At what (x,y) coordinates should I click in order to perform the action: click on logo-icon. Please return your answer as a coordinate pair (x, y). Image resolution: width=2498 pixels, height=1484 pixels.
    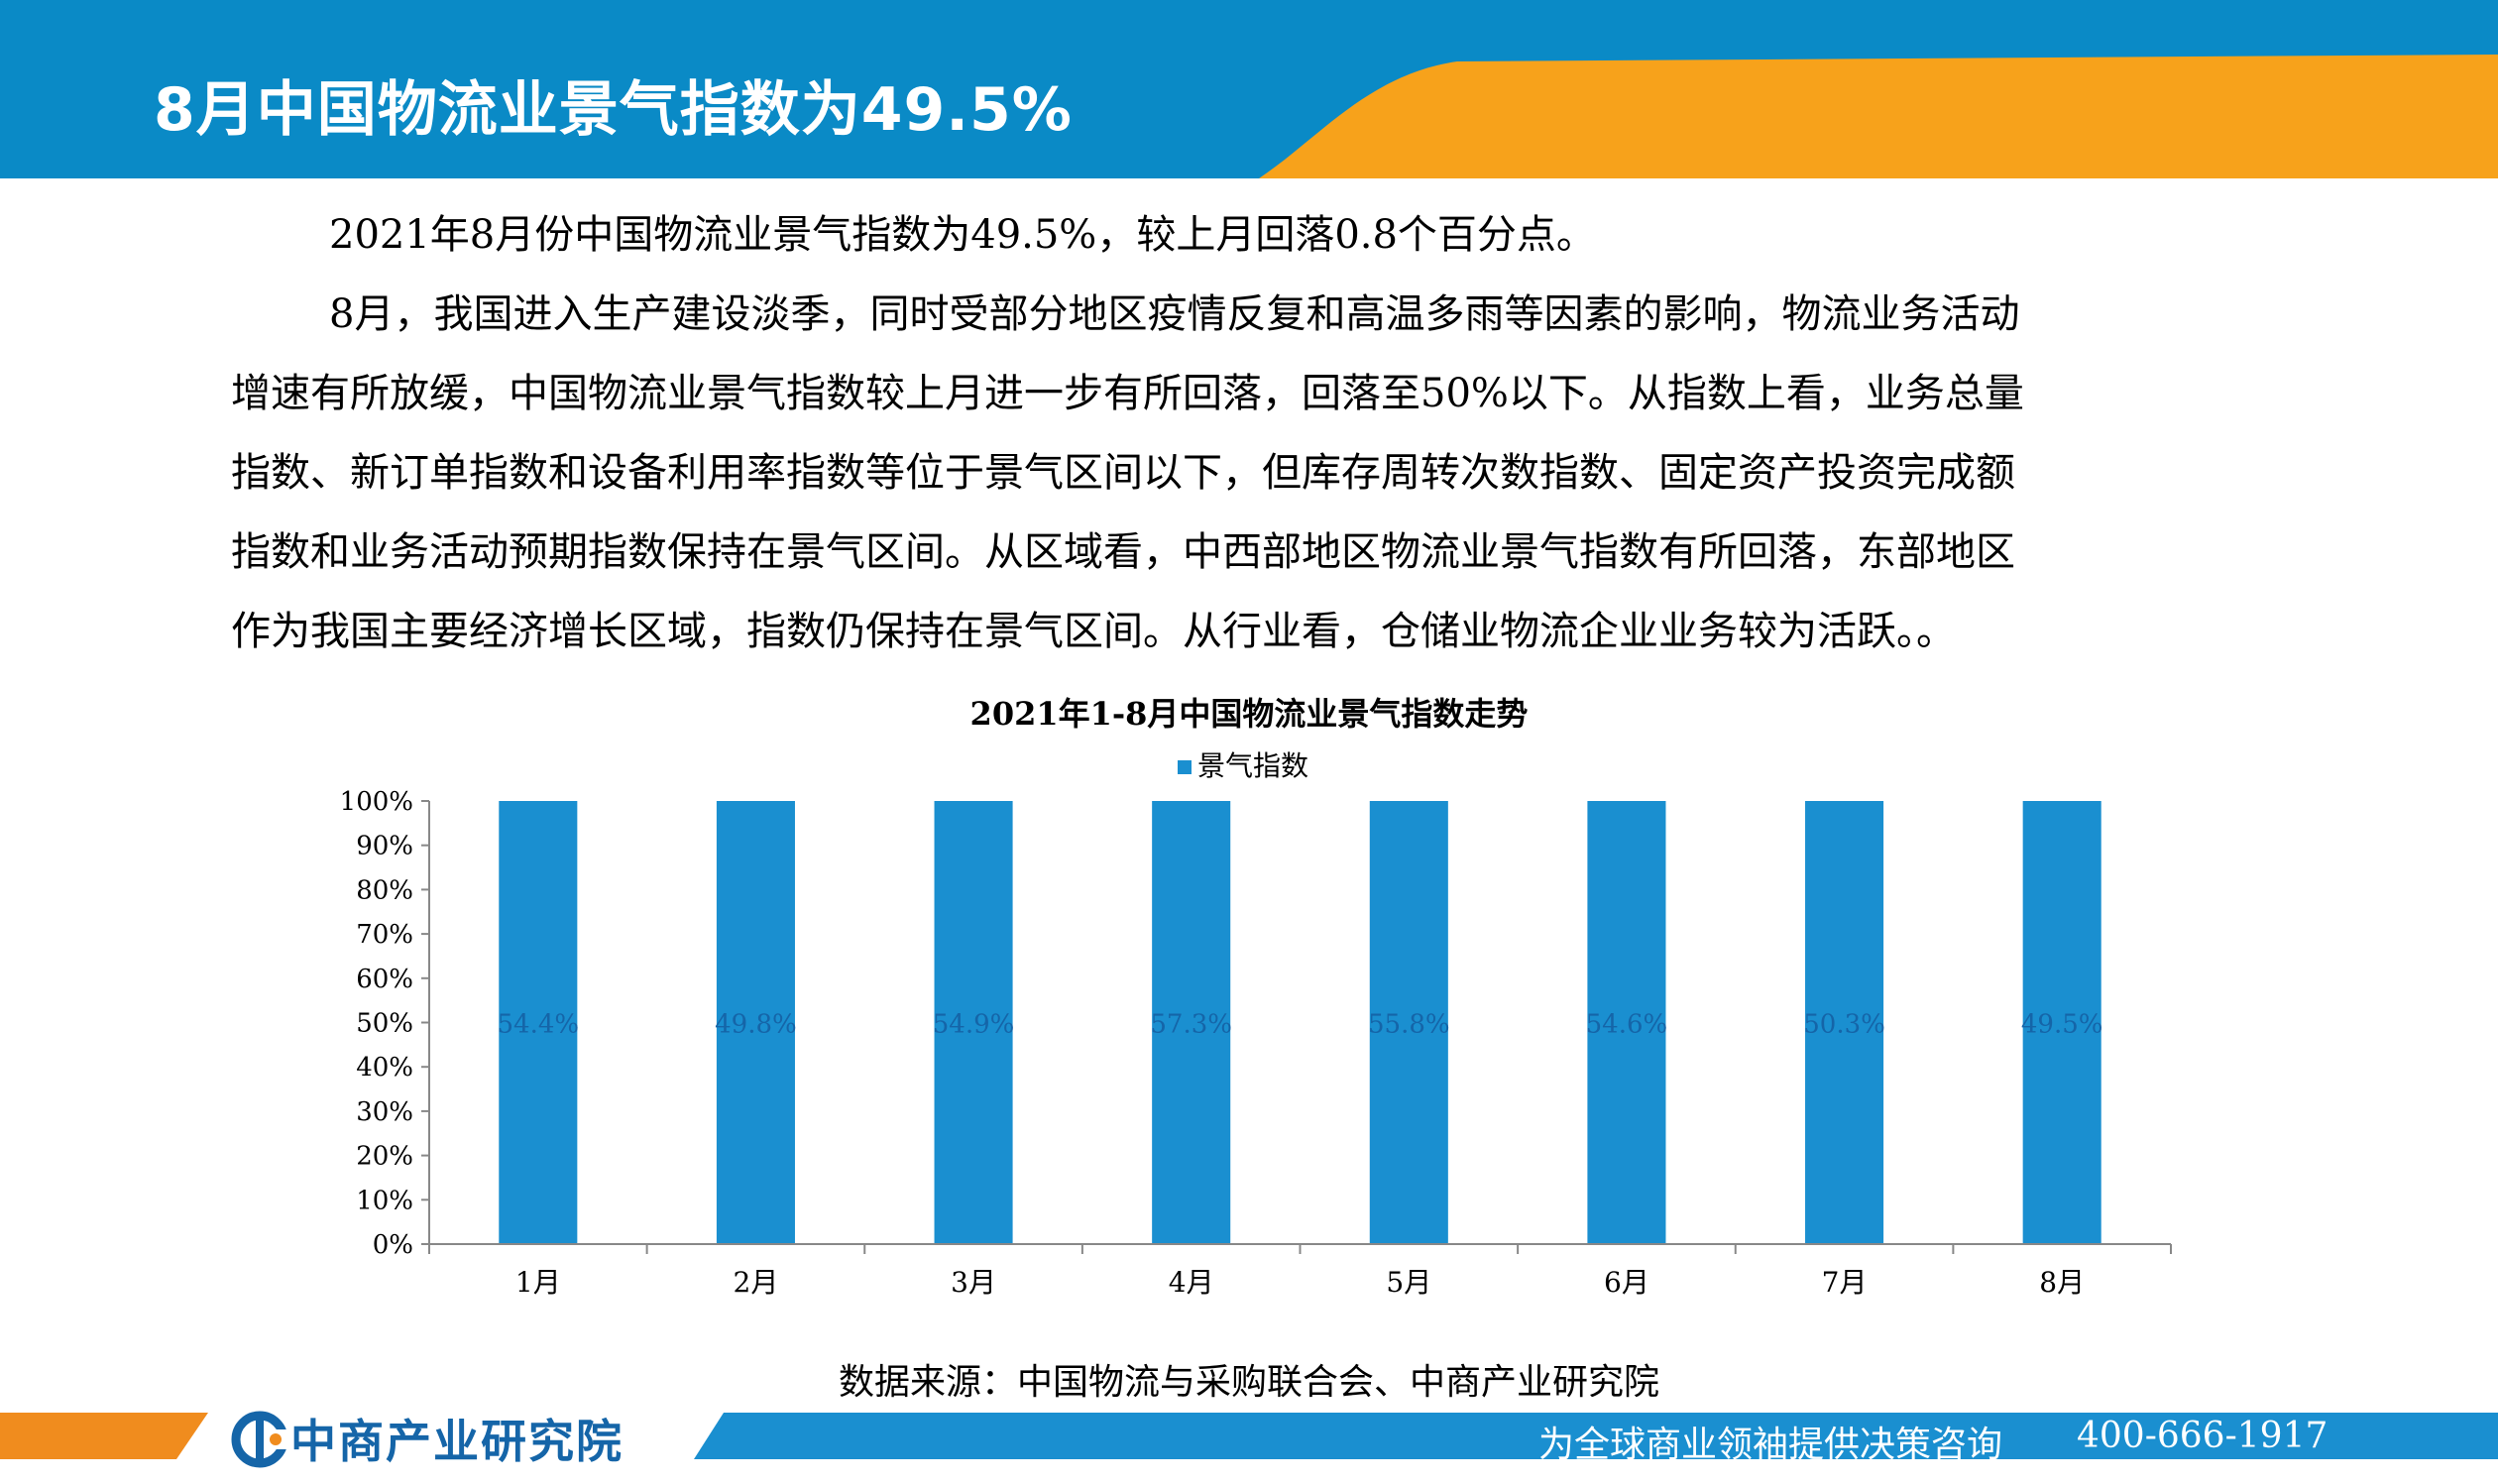
    Looking at the image, I should click on (260, 1439).